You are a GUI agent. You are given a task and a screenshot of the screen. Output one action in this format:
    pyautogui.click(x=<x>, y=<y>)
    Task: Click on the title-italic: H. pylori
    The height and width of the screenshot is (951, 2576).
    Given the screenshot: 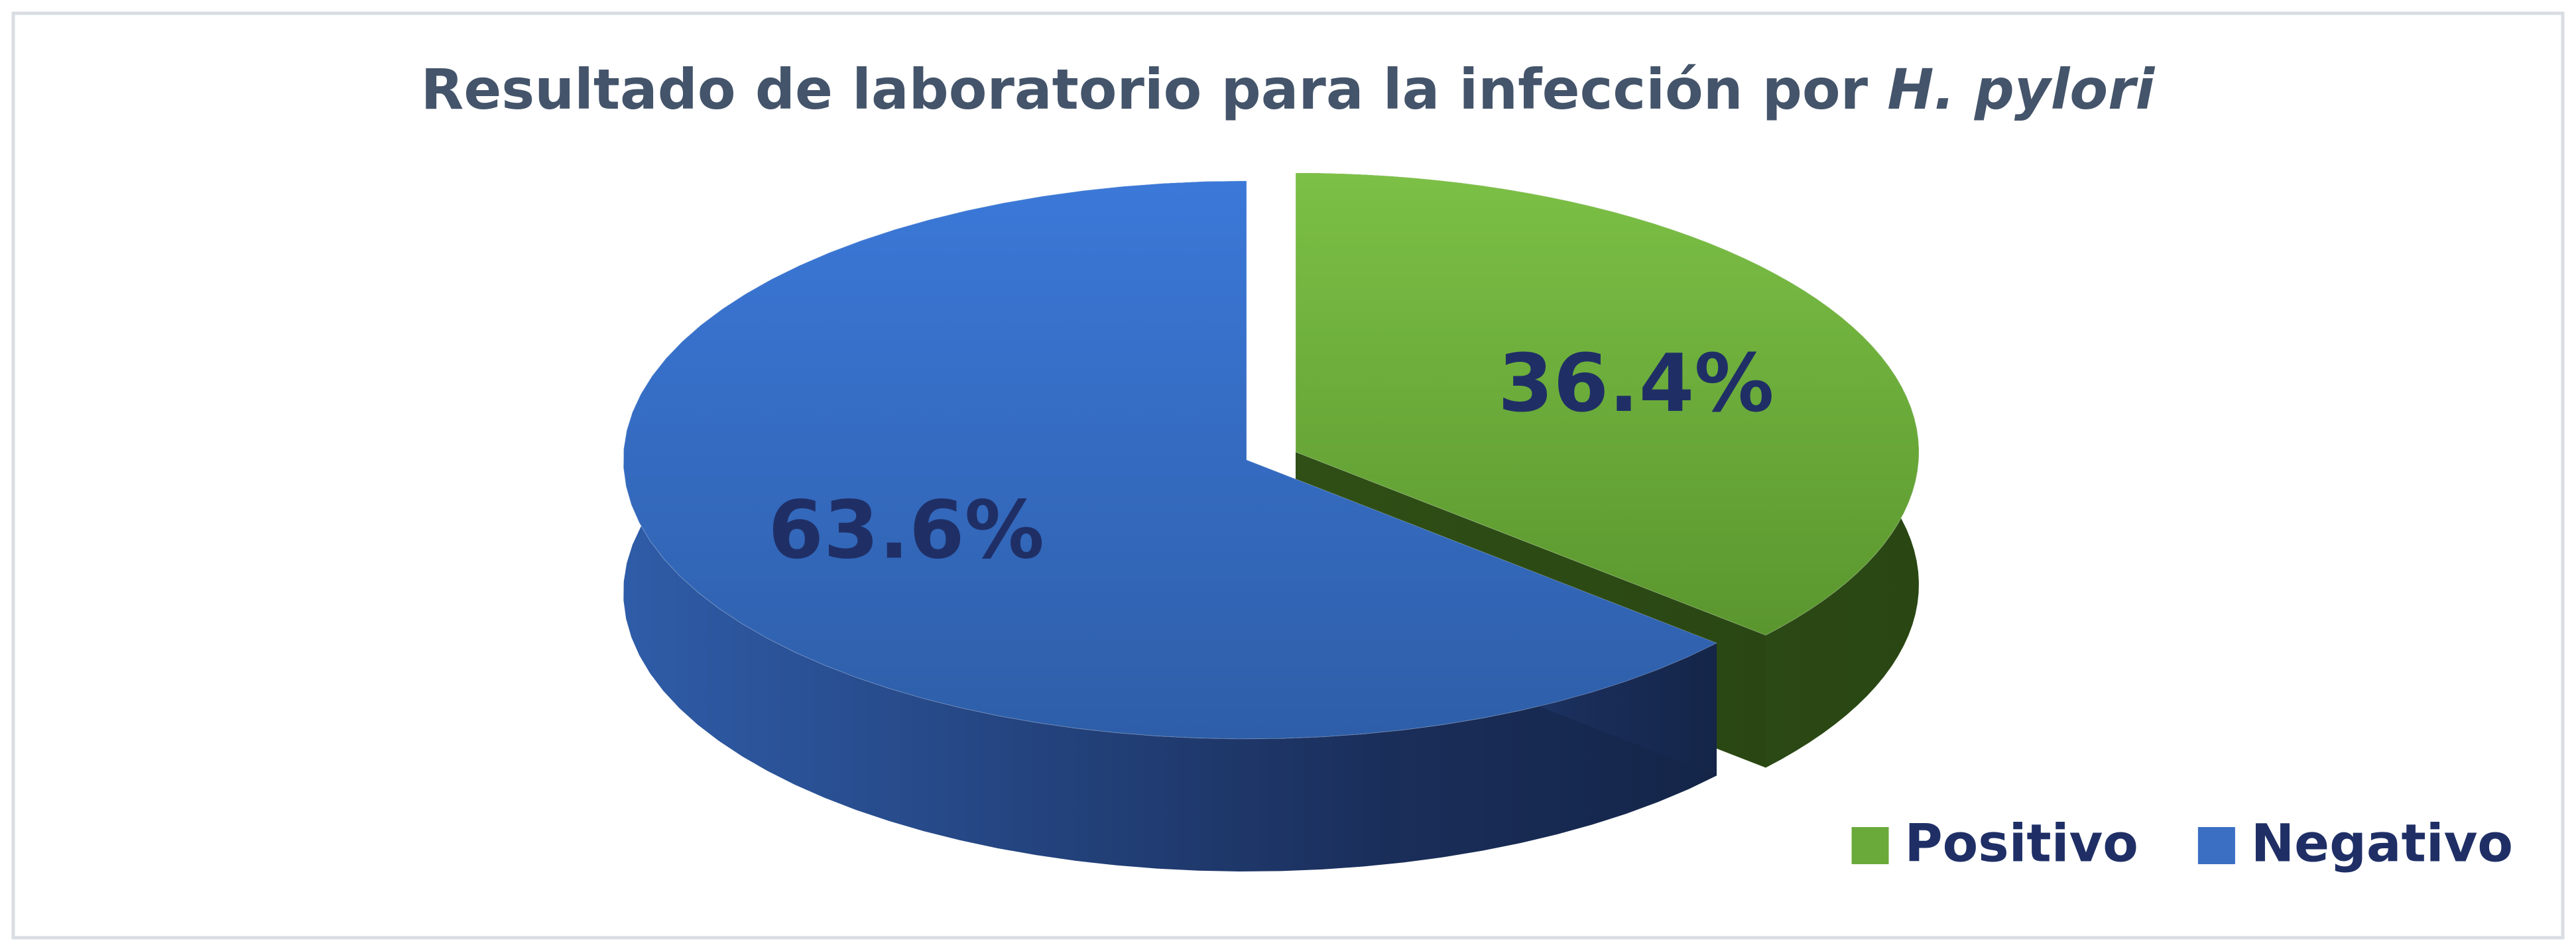 What is the action you would take?
    pyautogui.click(x=2021, y=89)
    